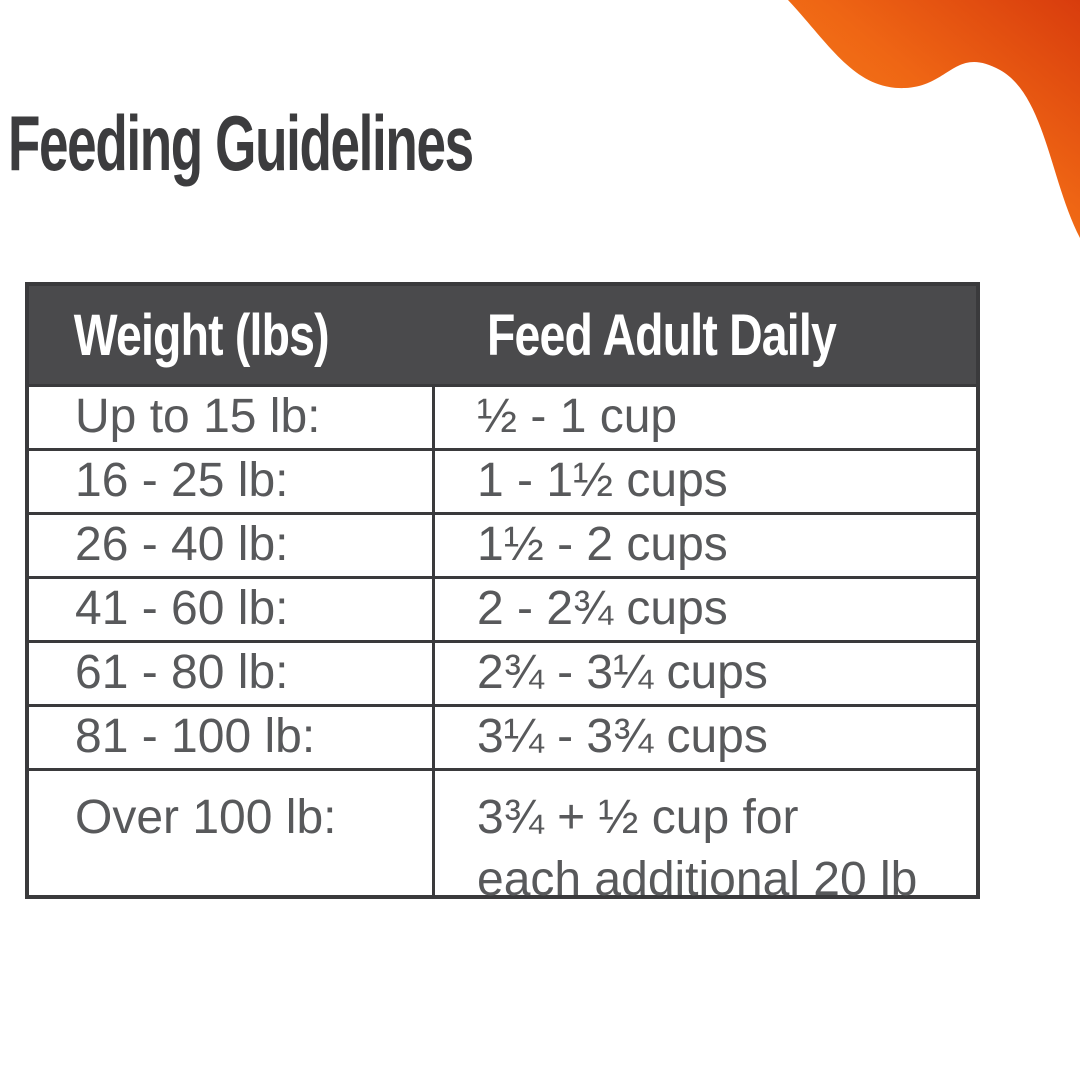  What do you see at coordinates (232, 545) in the screenshot?
I see `cell-weight: 26 - 40 lb:` at bounding box center [232, 545].